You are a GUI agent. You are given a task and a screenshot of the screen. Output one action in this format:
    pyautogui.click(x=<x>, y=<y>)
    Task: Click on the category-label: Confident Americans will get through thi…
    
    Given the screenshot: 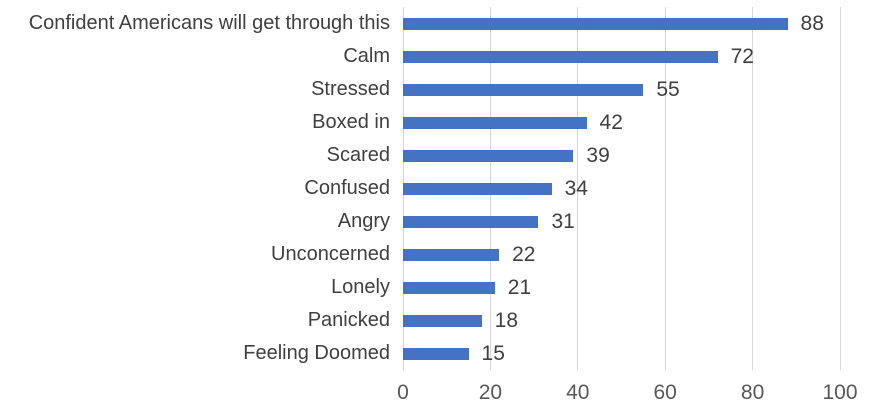 What is the action you would take?
    pyautogui.click(x=209, y=23)
    